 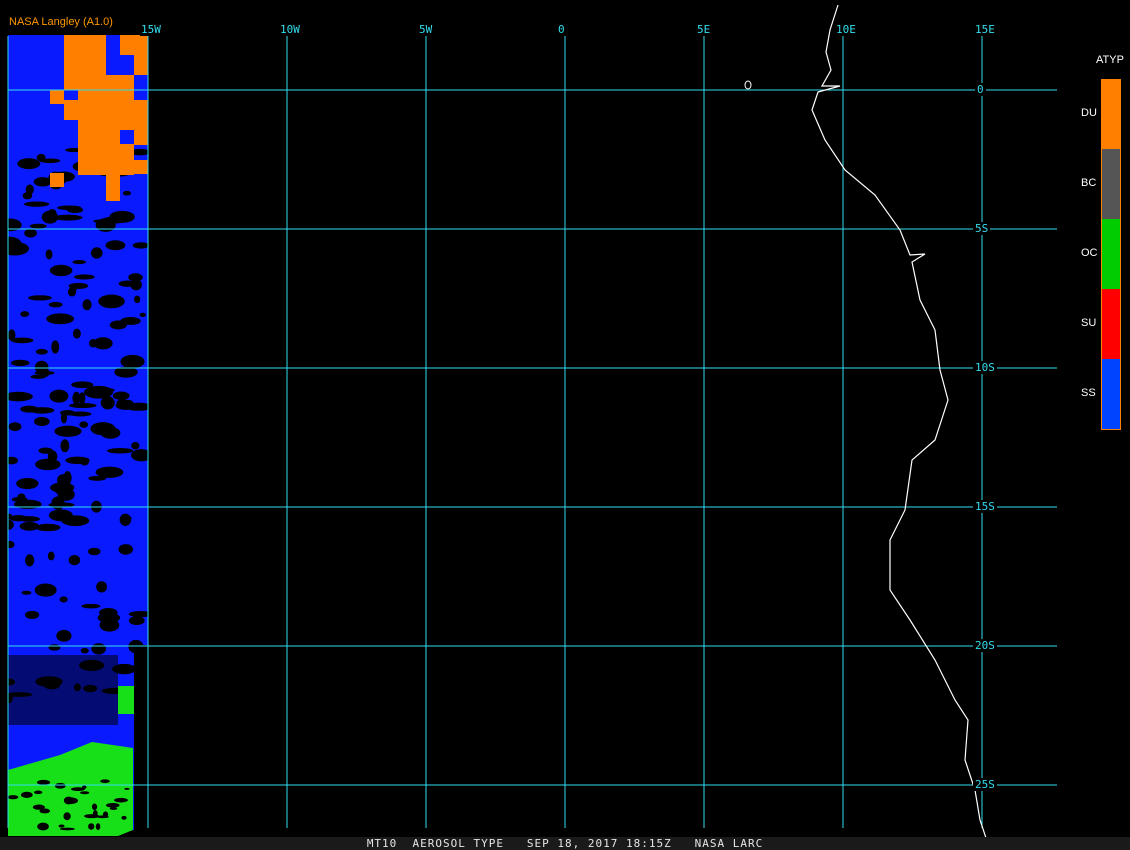 I want to click on credit-label: NASA Langley (A1.0), so click(x=61, y=22).